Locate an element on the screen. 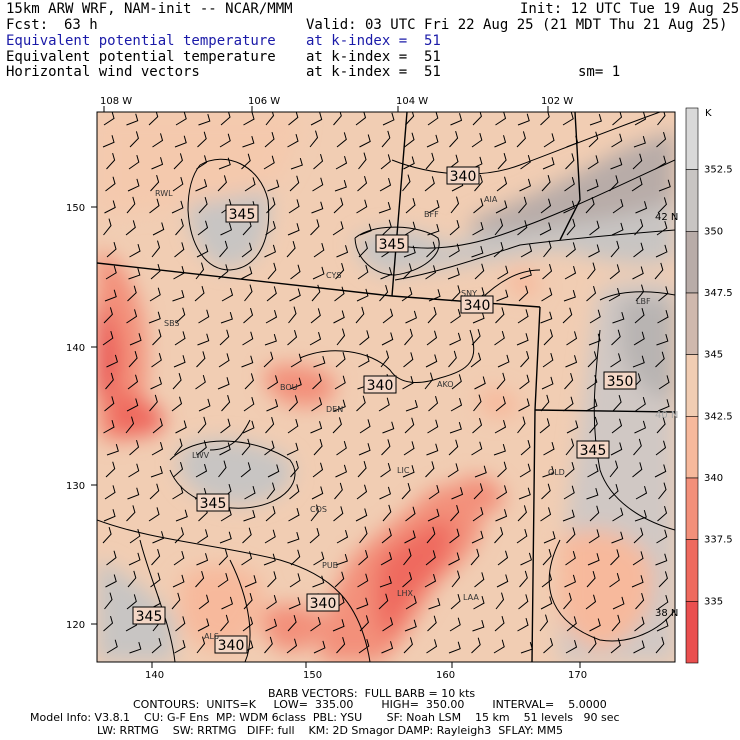  field-name-2: Equivalent potential temperature is located at coordinates (141, 57).